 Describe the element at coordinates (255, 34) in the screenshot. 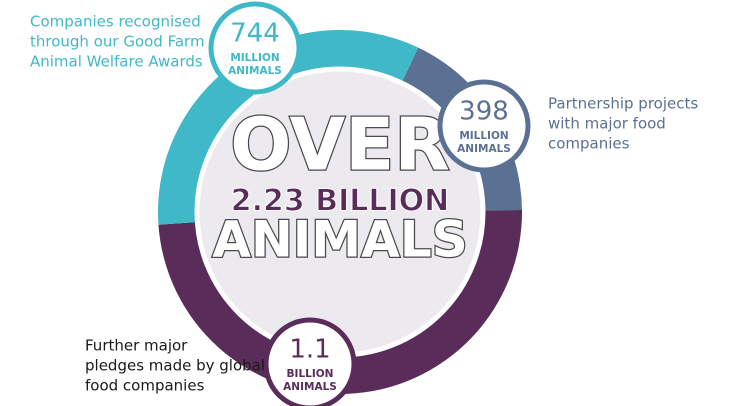

I see `badge-value: 744` at that location.